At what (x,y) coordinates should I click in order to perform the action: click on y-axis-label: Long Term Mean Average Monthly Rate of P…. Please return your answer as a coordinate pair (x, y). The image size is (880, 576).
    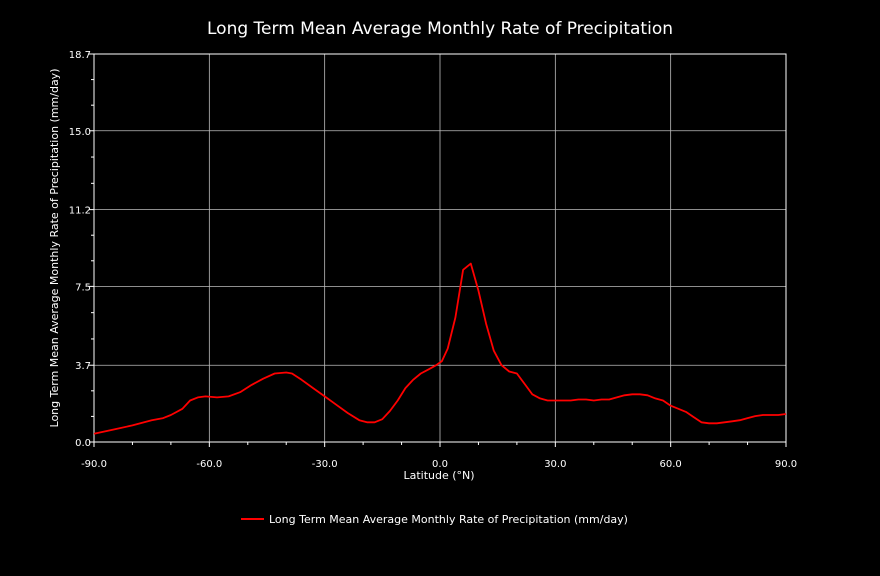
    Looking at the image, I should click on (54, 248).